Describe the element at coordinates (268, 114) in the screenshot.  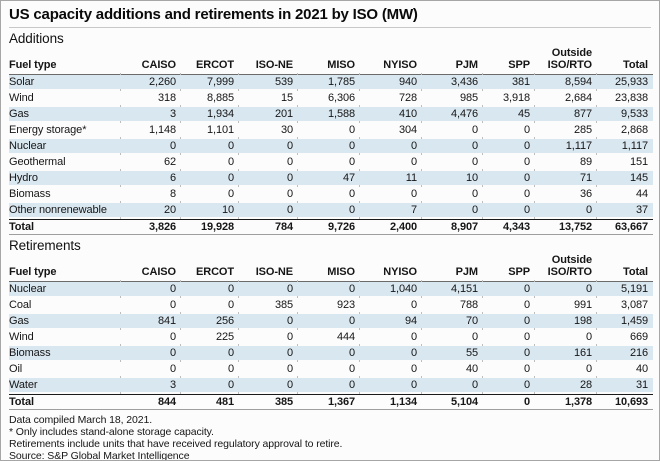
I see `value-cell: 201` at that location.